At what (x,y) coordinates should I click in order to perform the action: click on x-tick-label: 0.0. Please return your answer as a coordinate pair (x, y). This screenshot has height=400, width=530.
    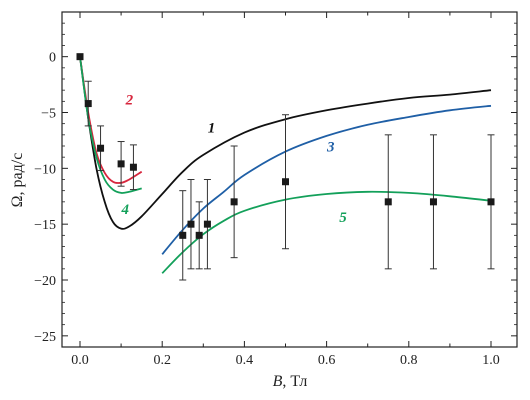
    Looking at the image, I should click on (80, 360).